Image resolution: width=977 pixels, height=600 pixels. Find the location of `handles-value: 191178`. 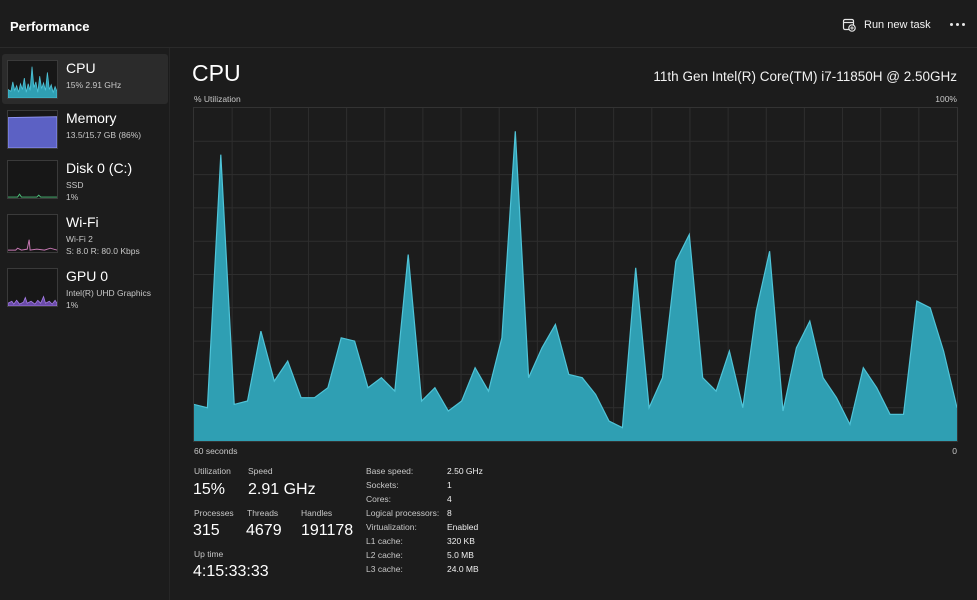

handles-value: 191178 is located at coordinates (327, 530).